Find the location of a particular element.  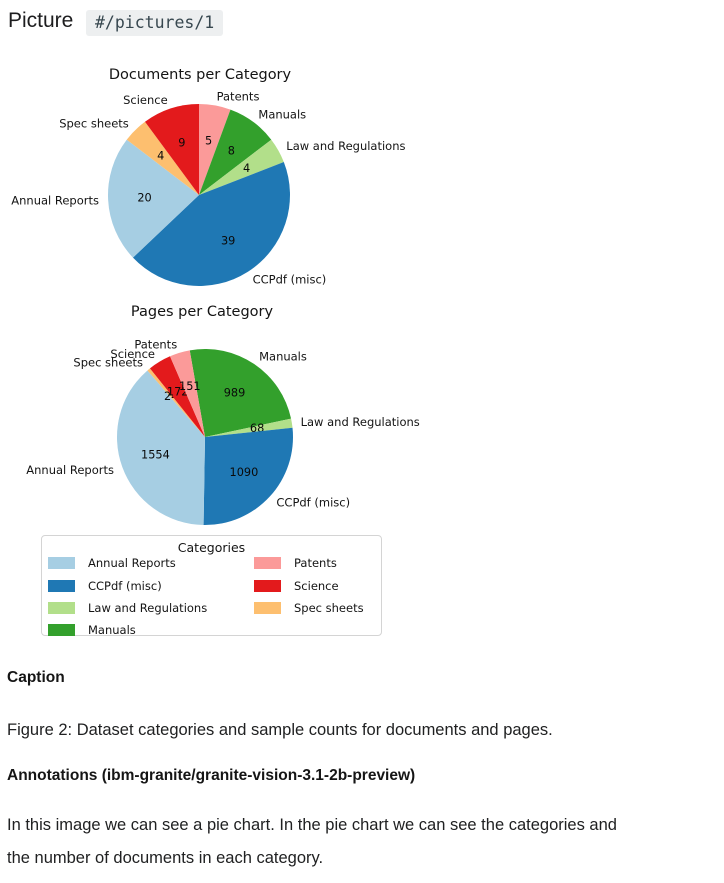

legend-item-patents: Patents is located at coordinates (309, 563).